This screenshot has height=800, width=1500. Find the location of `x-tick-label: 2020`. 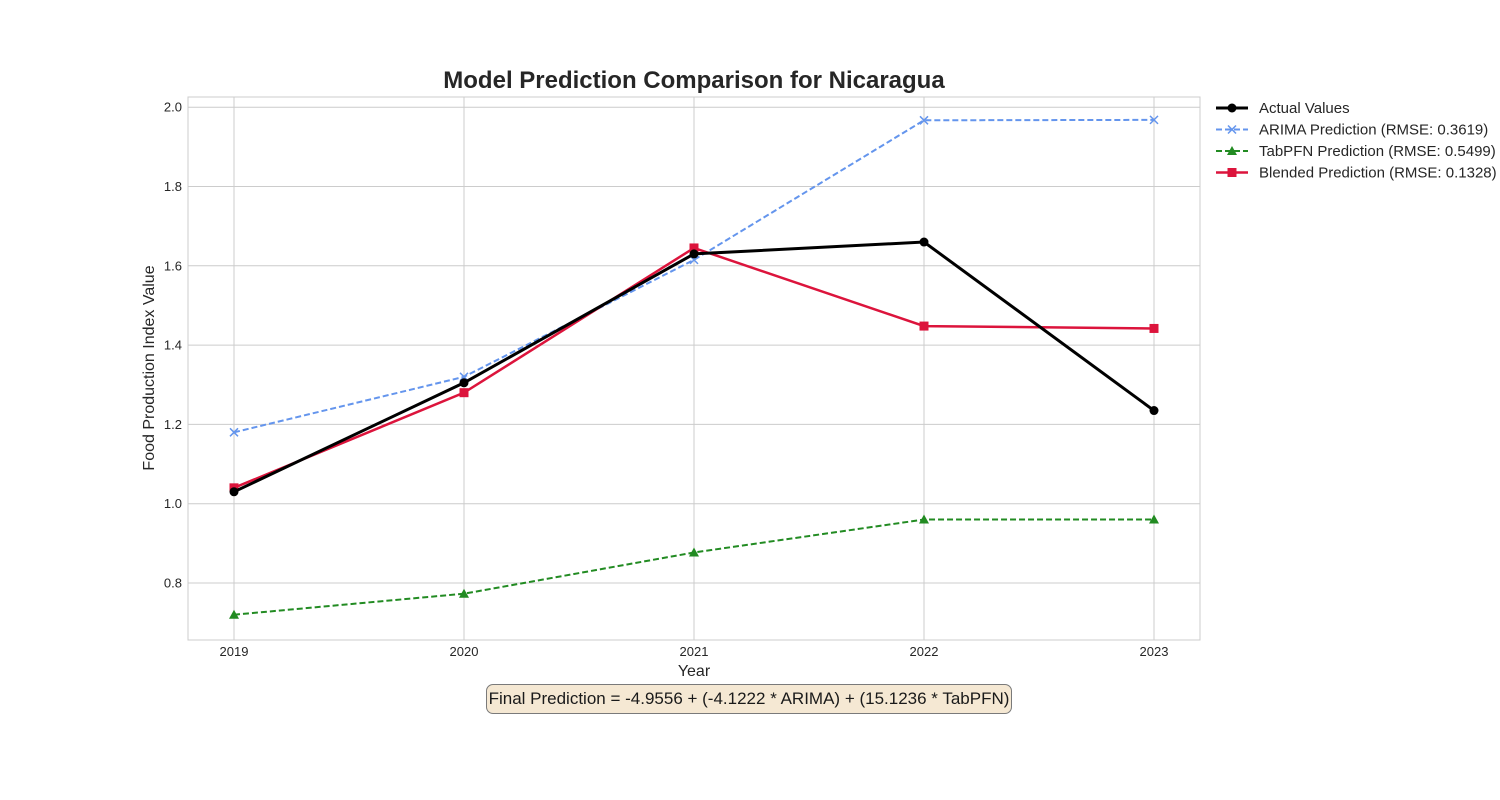

x-tick-label: 2020 is located at coordinates (464, 651).